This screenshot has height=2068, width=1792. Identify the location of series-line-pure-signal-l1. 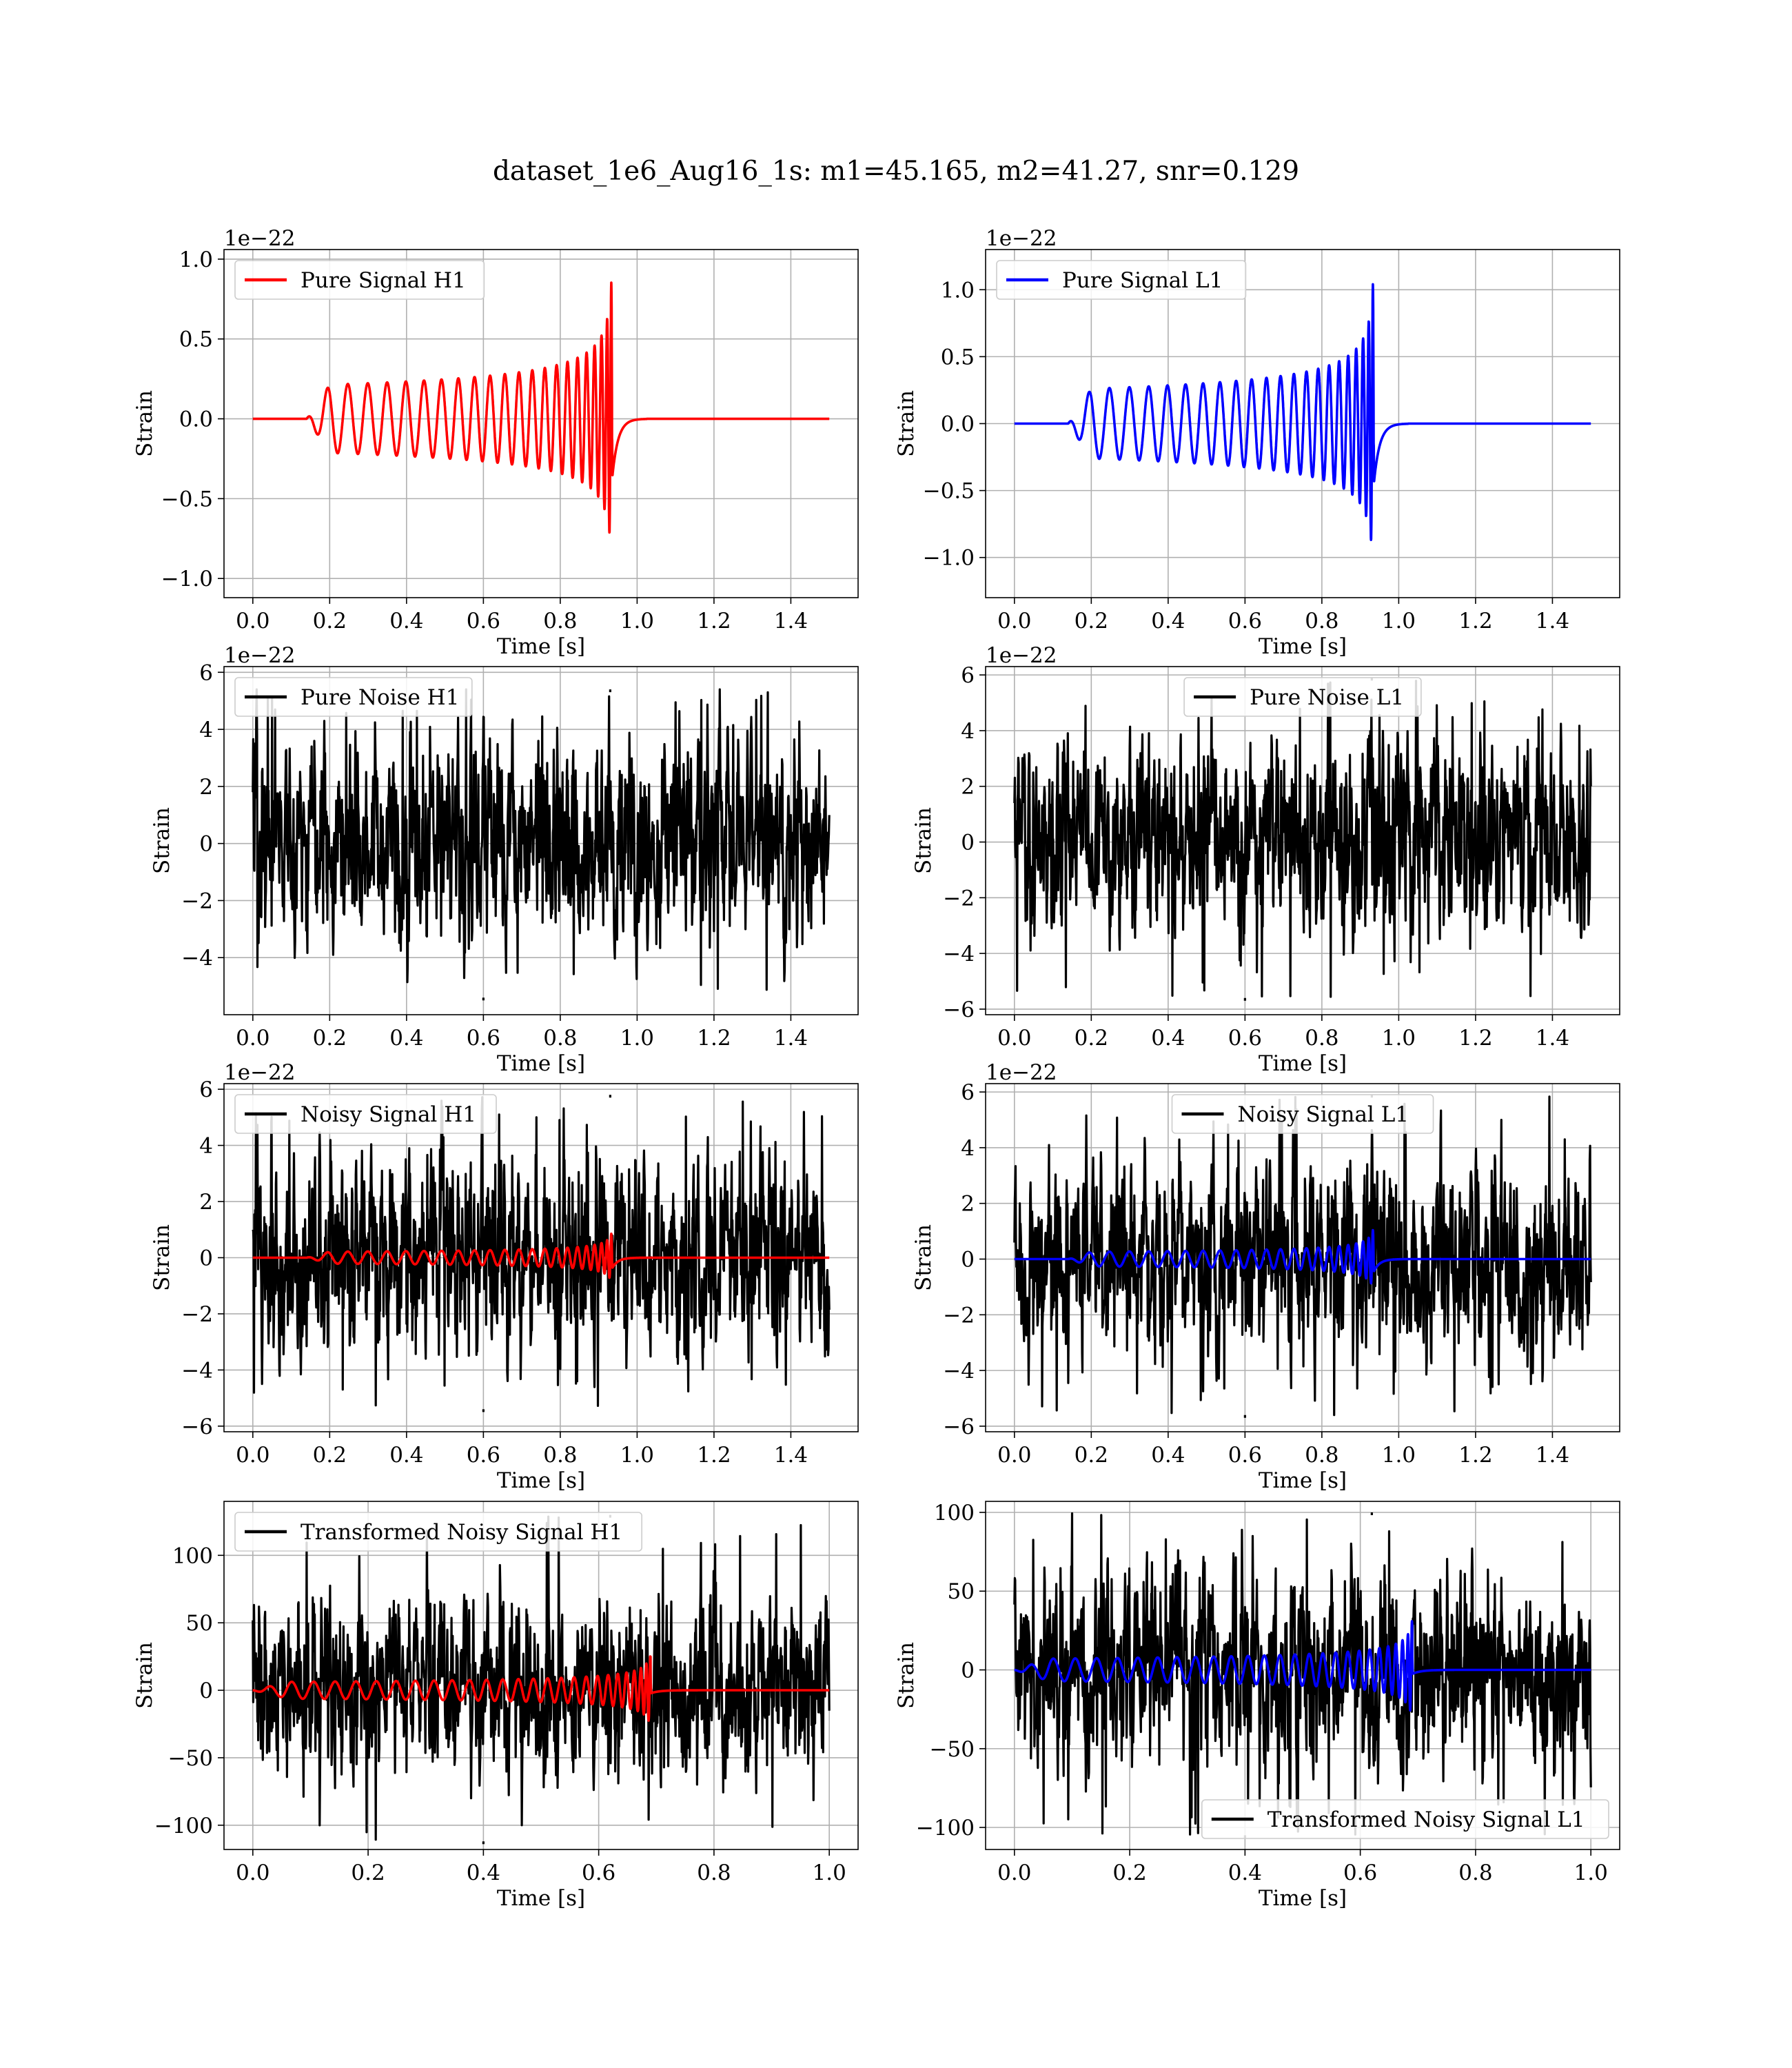
(1302, 412).